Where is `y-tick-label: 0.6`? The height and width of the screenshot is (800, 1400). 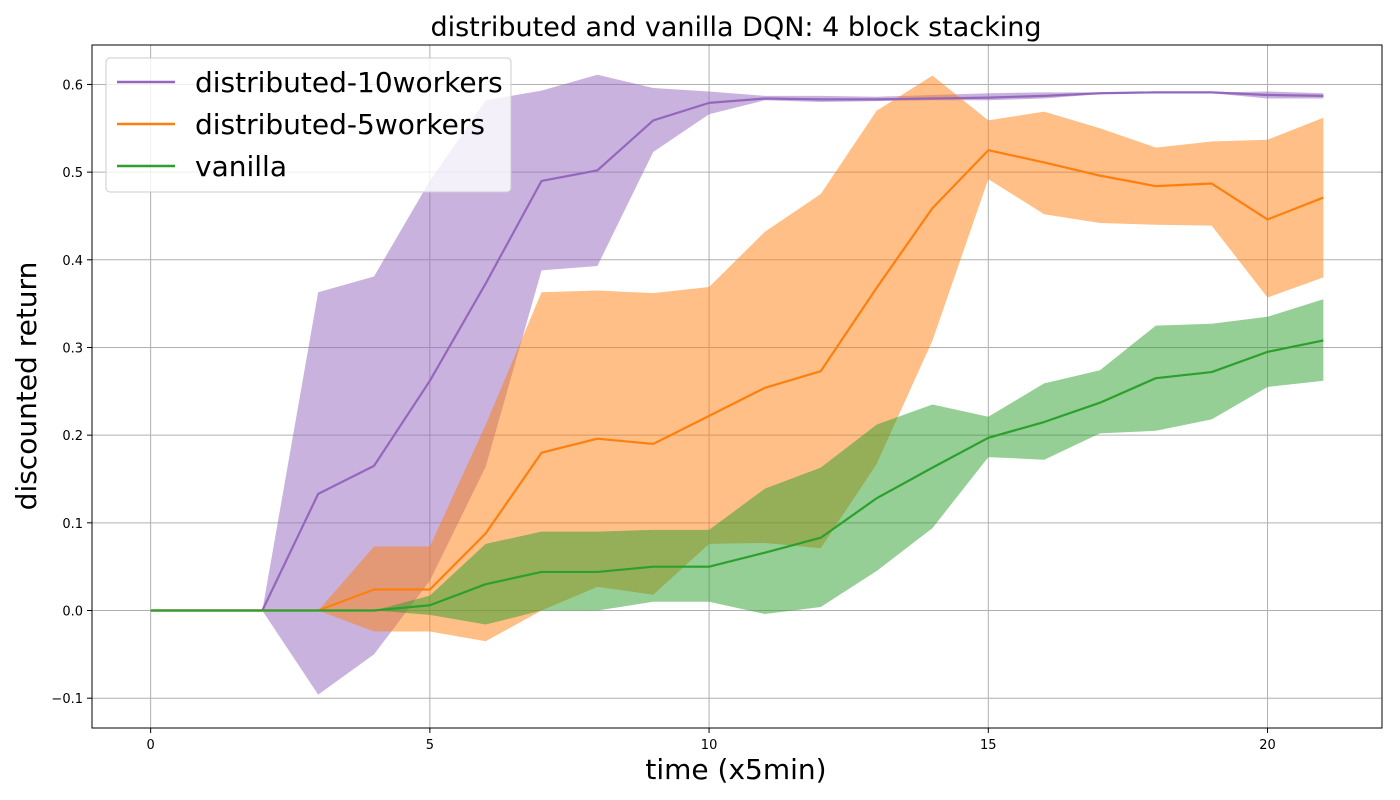 y-tick-label: 0.6 is located at coordinates (72, 85).